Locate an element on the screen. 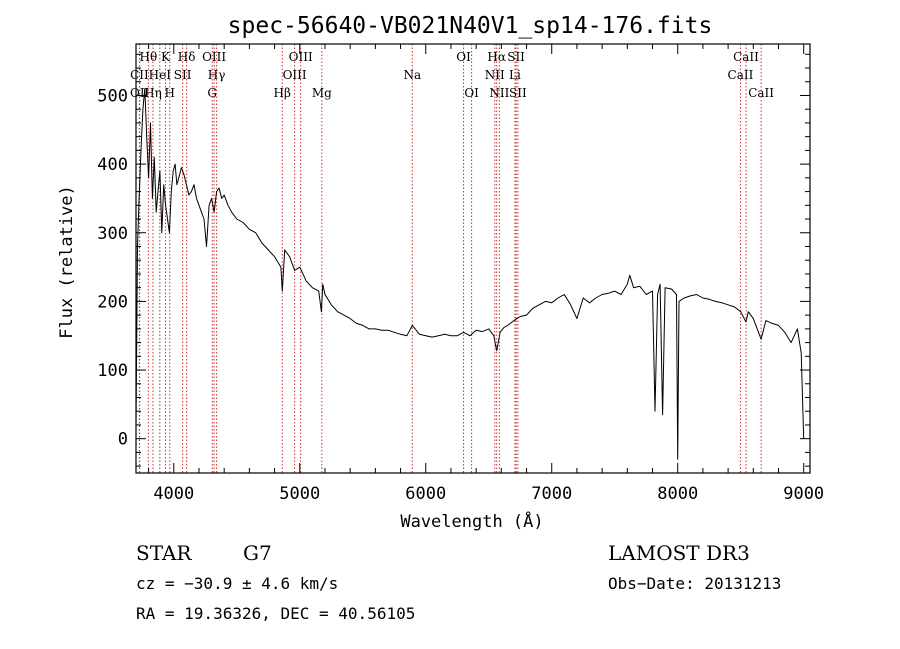  coordinates: RA = 19.36326, DEC = 40.56105 is located at coordinates (275, 613).